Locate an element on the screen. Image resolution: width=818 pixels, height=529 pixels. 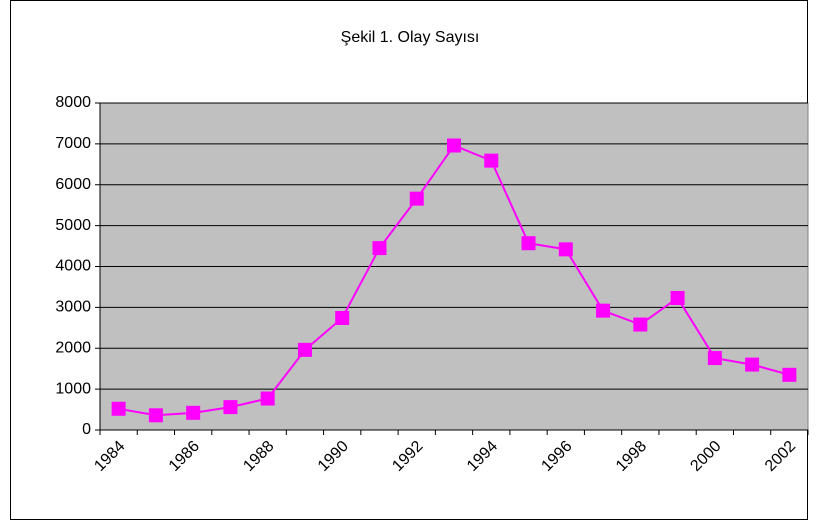
y-tick-label: 8000 is located at coordinates (73, 102).